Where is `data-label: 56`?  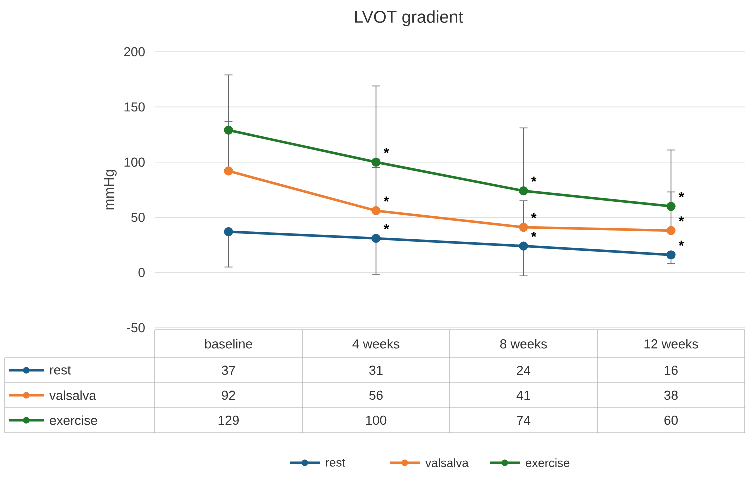
data-label: 56 is located at coordinates (376, 395).